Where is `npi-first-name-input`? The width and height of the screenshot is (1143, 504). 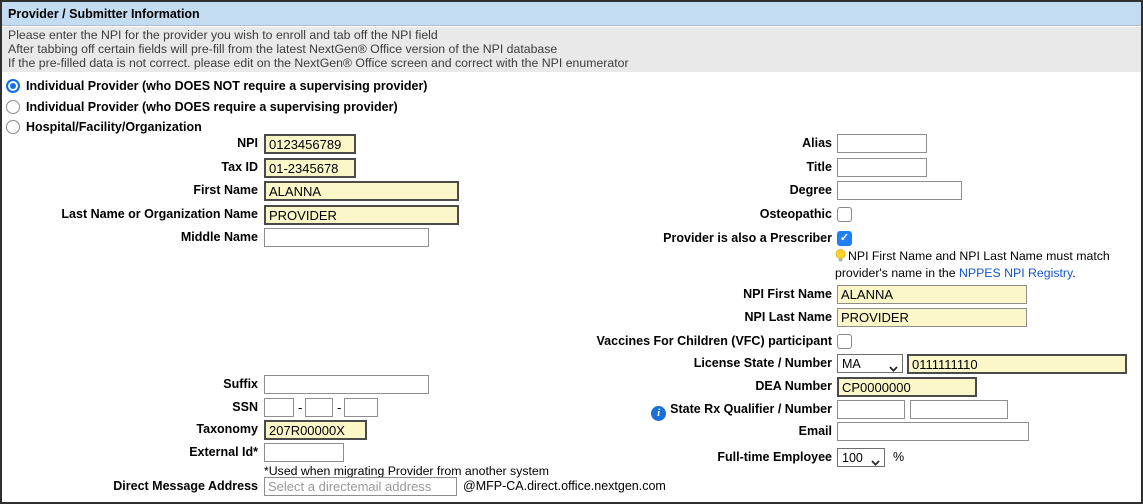 npi-first-name-input is located at coordinates (932, 294).